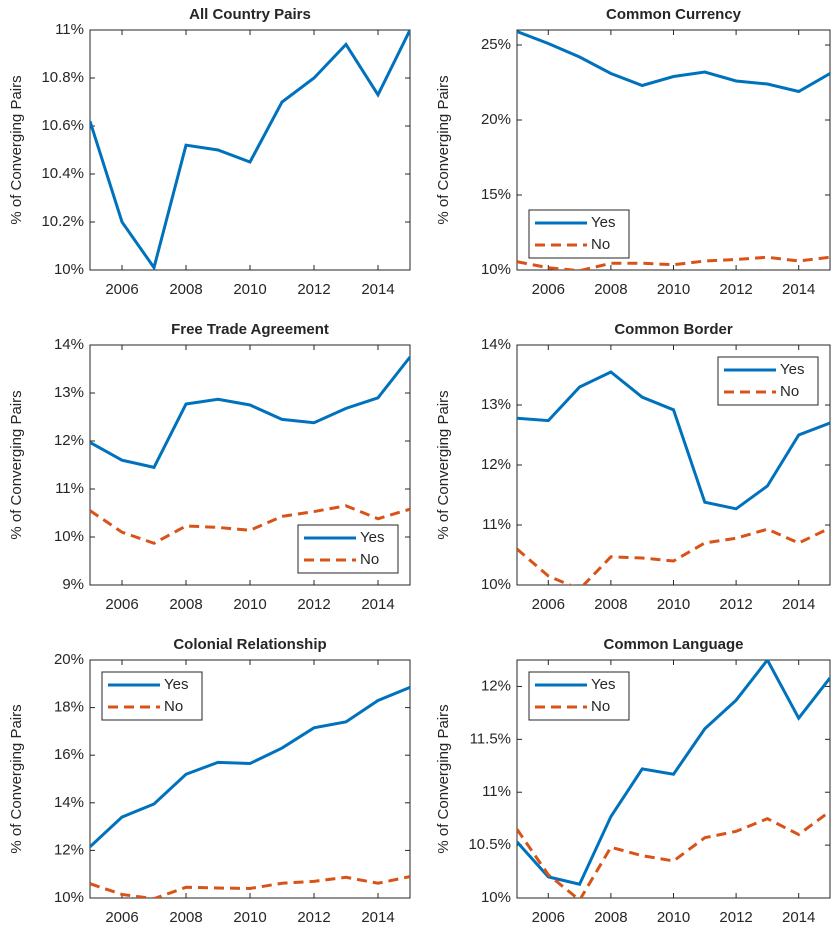  Describe the element at coordinates (490, 738) in the screenshot. I see `y-tick-label: 11.5%` at that location.